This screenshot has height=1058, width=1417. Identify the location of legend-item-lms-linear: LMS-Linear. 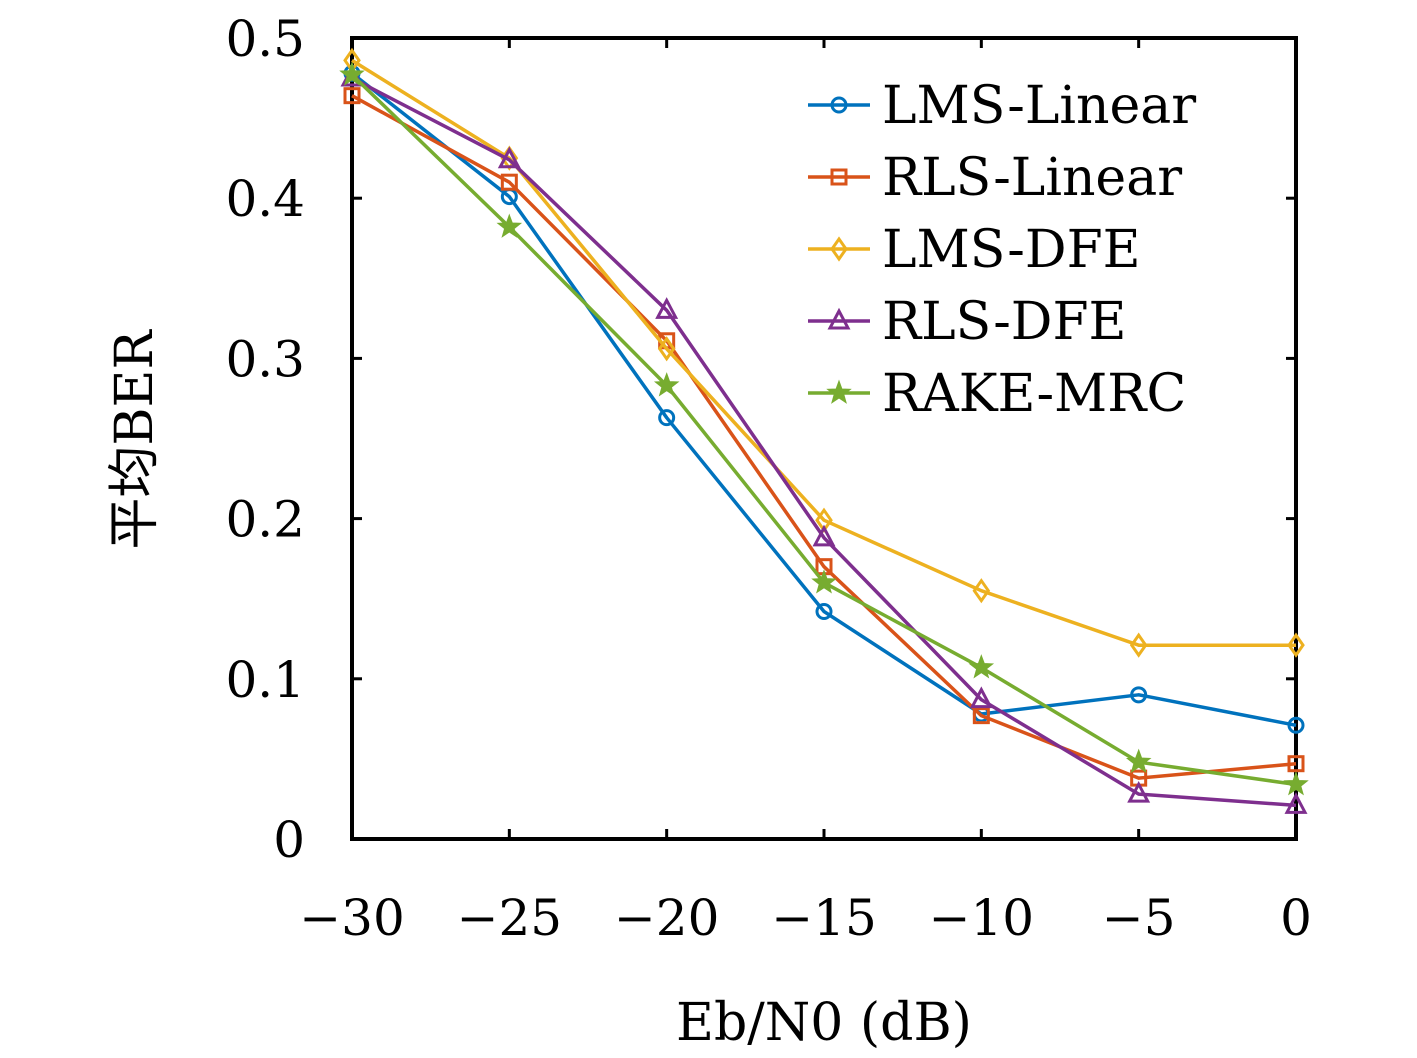
(1002, 106).